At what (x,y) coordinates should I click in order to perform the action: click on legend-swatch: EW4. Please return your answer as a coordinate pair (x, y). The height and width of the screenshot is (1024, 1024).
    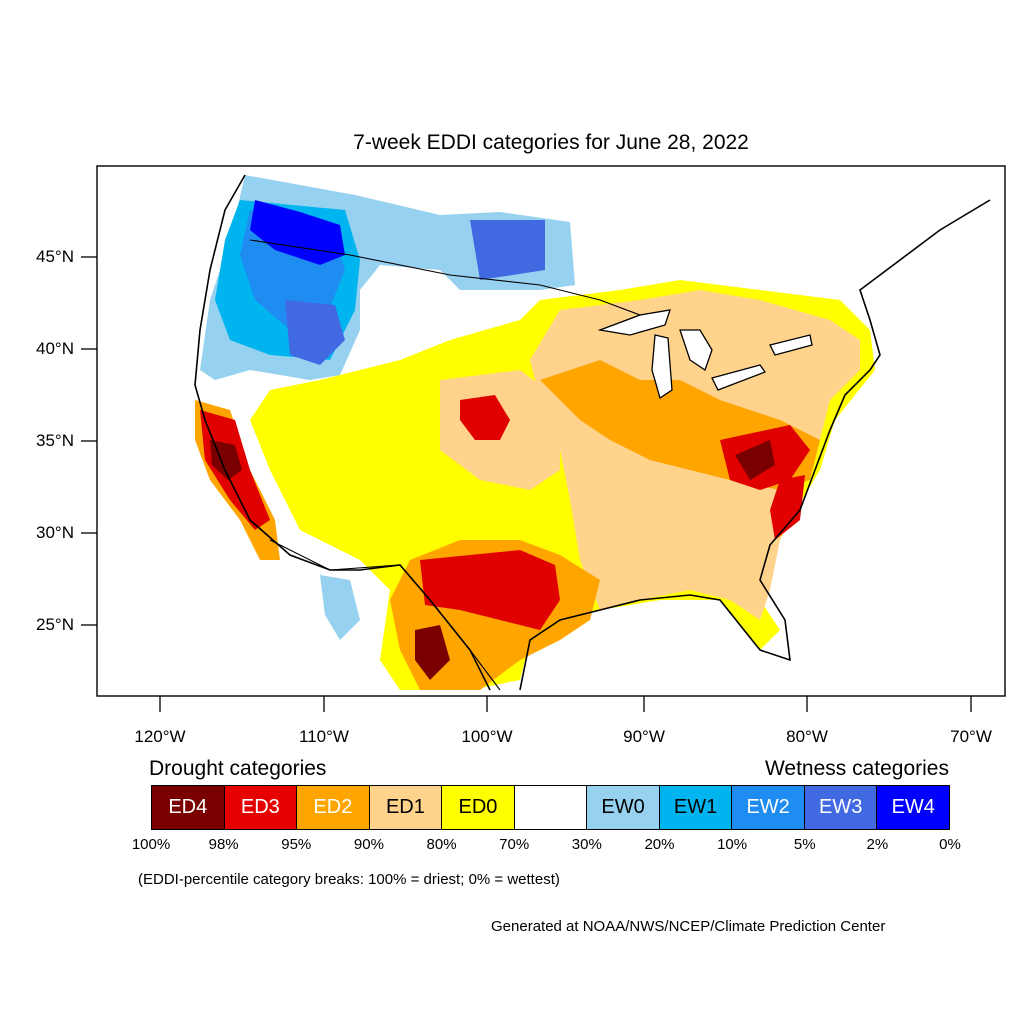
    Looking at the image, I should click on (913, 807).